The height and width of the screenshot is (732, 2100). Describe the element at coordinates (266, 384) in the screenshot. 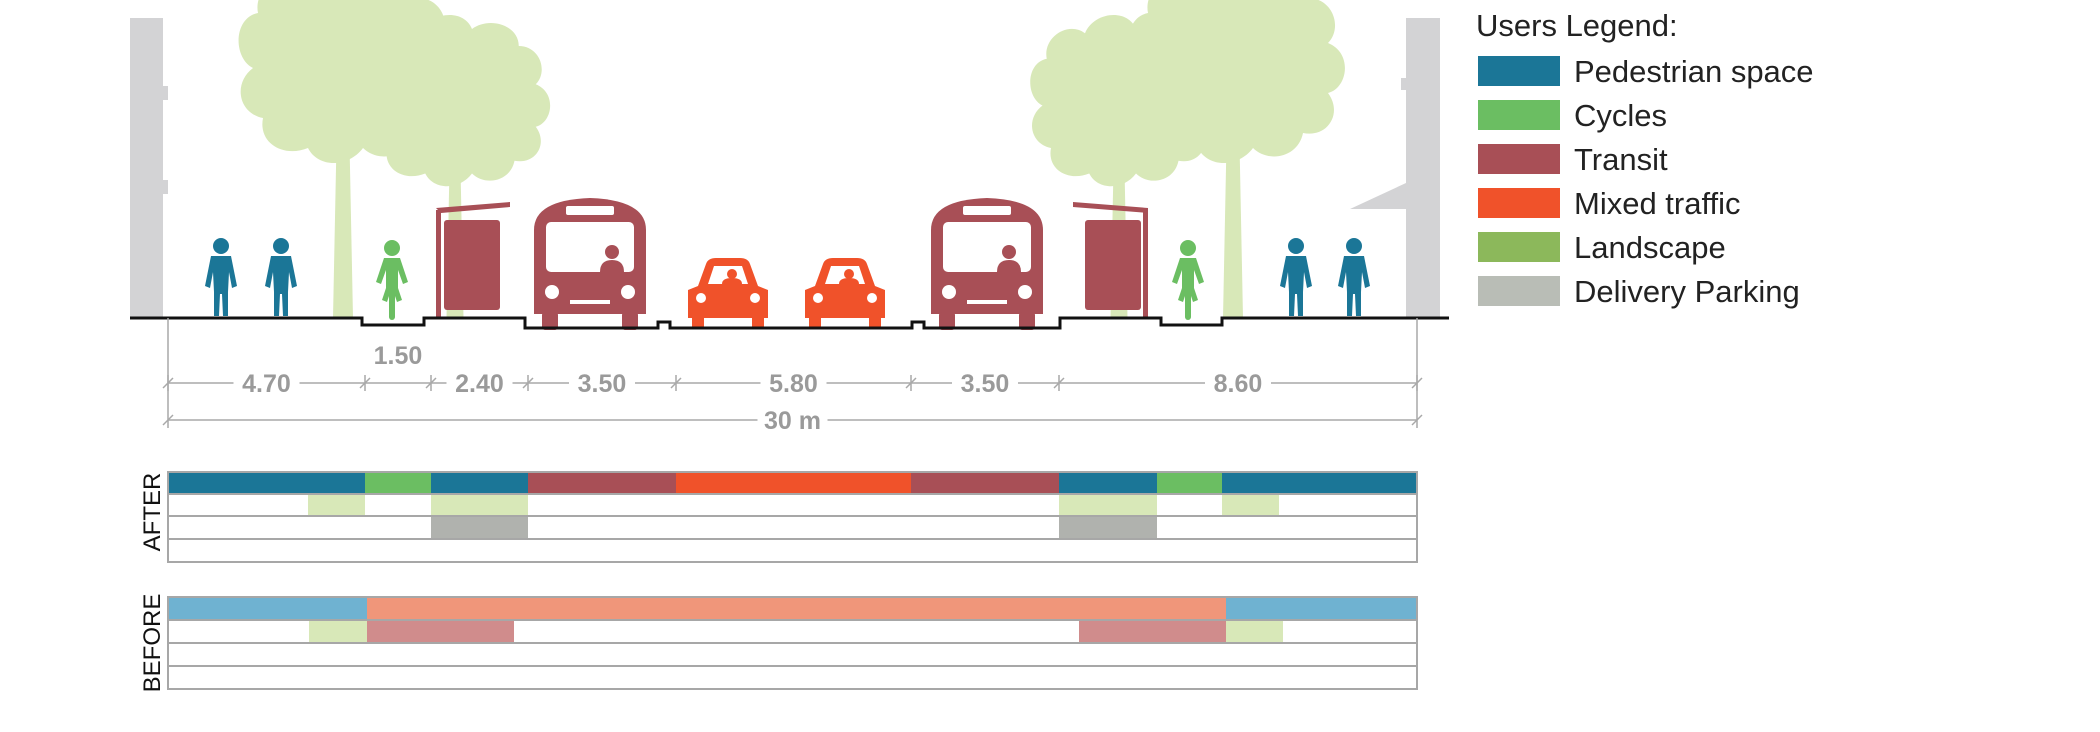

I see `dimension-label: 4.70` at that location.